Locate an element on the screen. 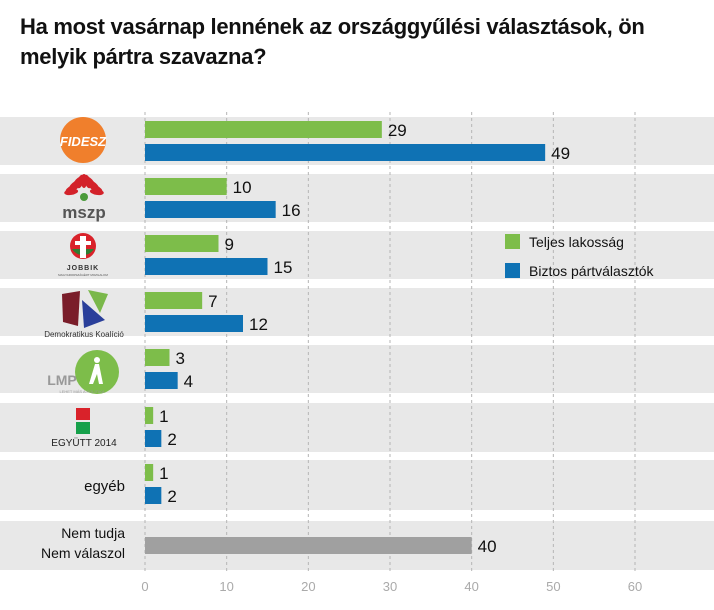  category-label-nem-tudja: Nem tudja is located at coordinates (93, 533).